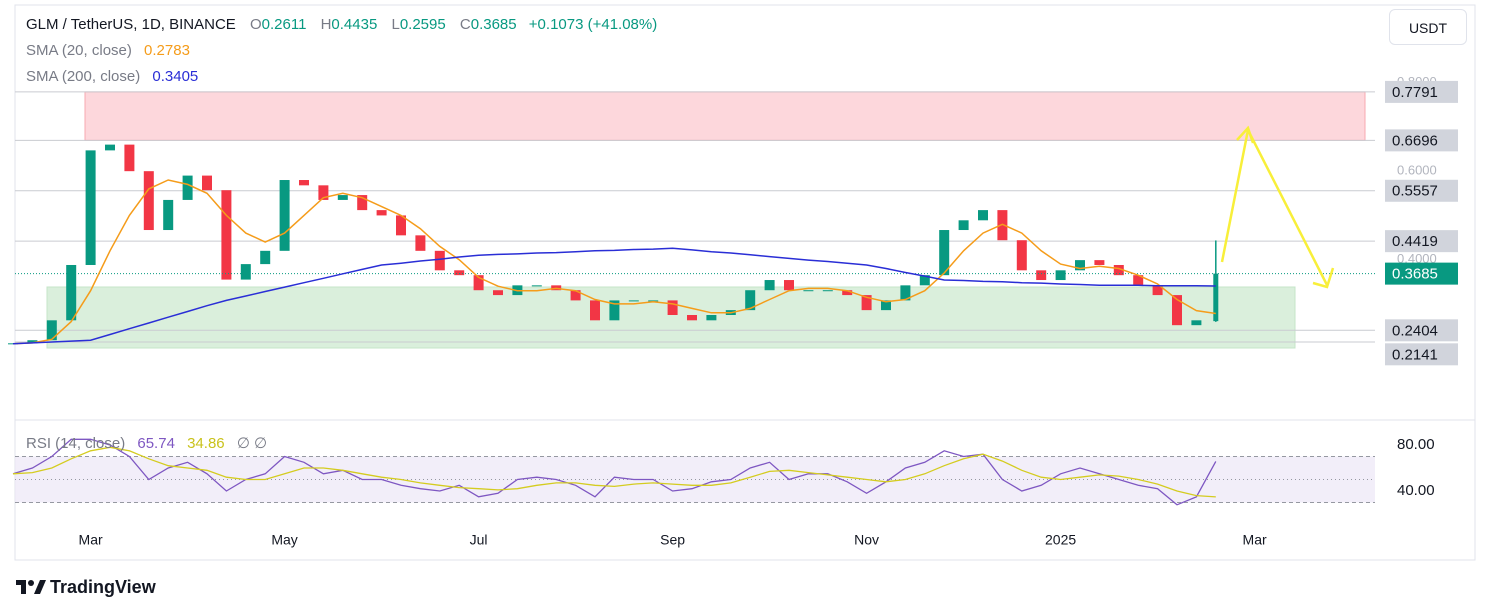  What do you see at coordinates (493, 24) in the screenshot?
I see `ohlc-value: 0.3685` at bounding box center [493, 24].